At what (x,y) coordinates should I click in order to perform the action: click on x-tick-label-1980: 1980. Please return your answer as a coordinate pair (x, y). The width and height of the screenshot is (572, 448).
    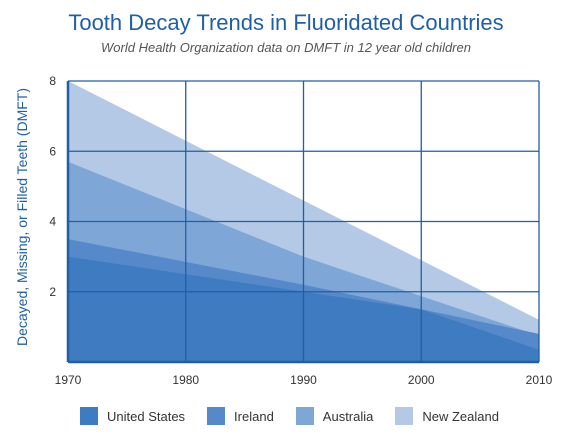
    Looking at the image, I should click on (185, 380).